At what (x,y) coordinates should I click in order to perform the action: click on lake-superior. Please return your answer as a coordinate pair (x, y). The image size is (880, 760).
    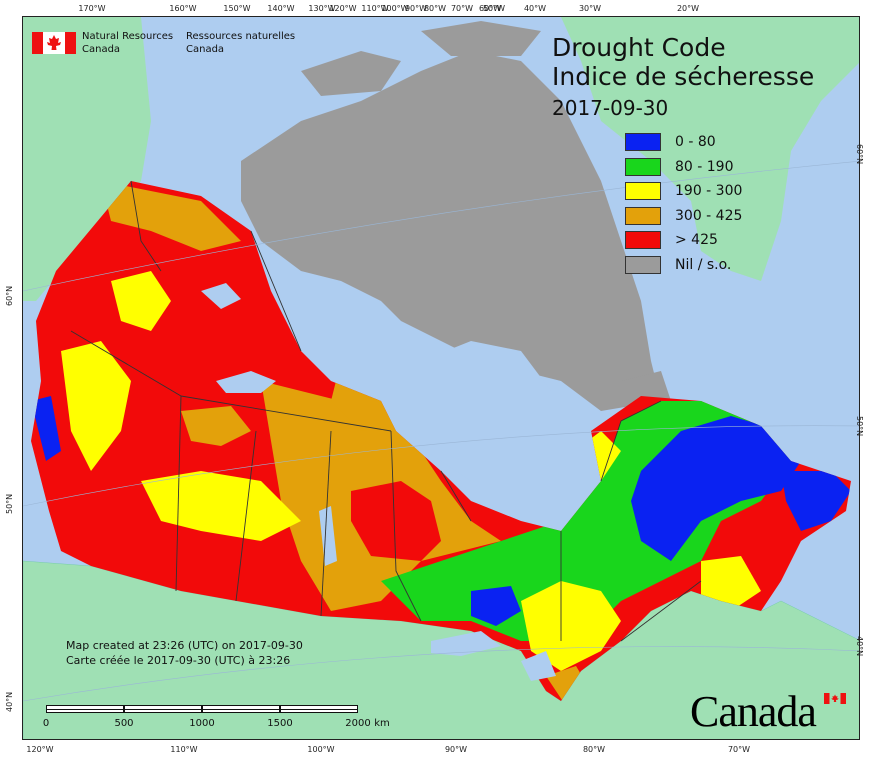
    Looking at the image, I should click on (466, 643).